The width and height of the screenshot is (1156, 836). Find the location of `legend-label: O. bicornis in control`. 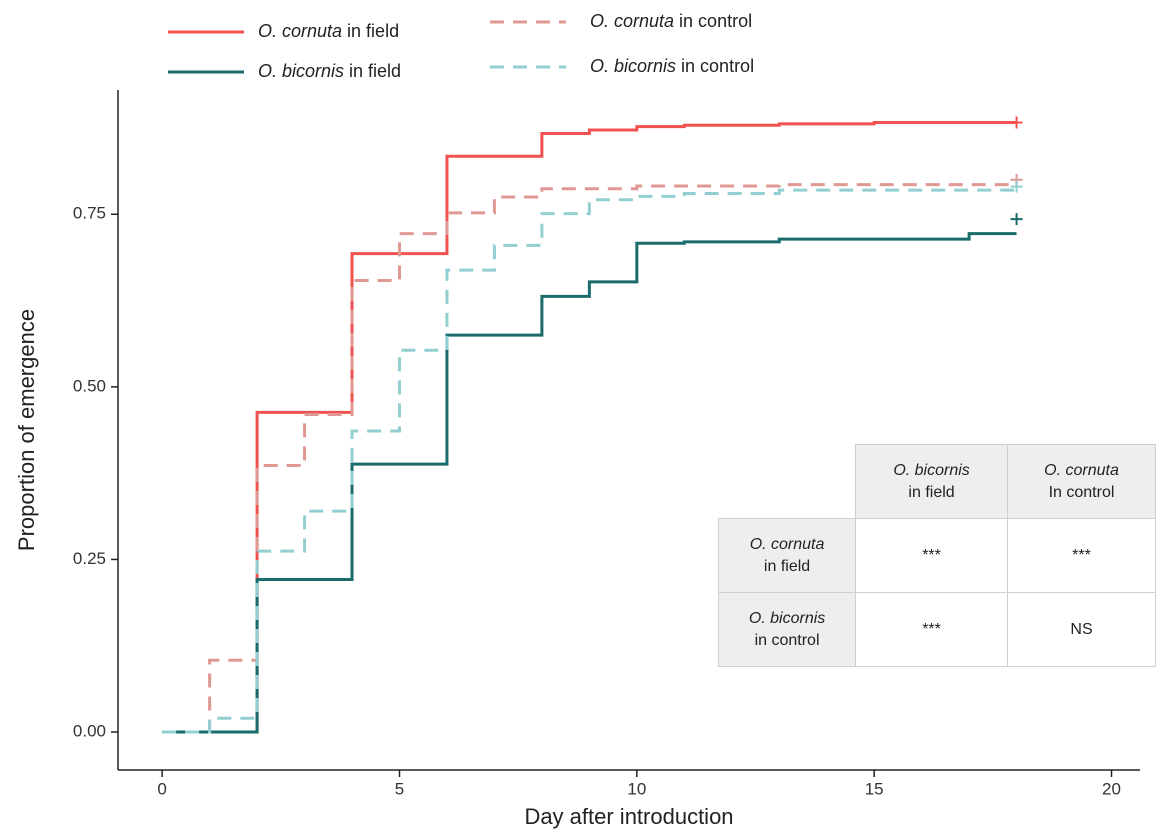

legend-label: O. bicornis in control is located at coordinates (672, 66).